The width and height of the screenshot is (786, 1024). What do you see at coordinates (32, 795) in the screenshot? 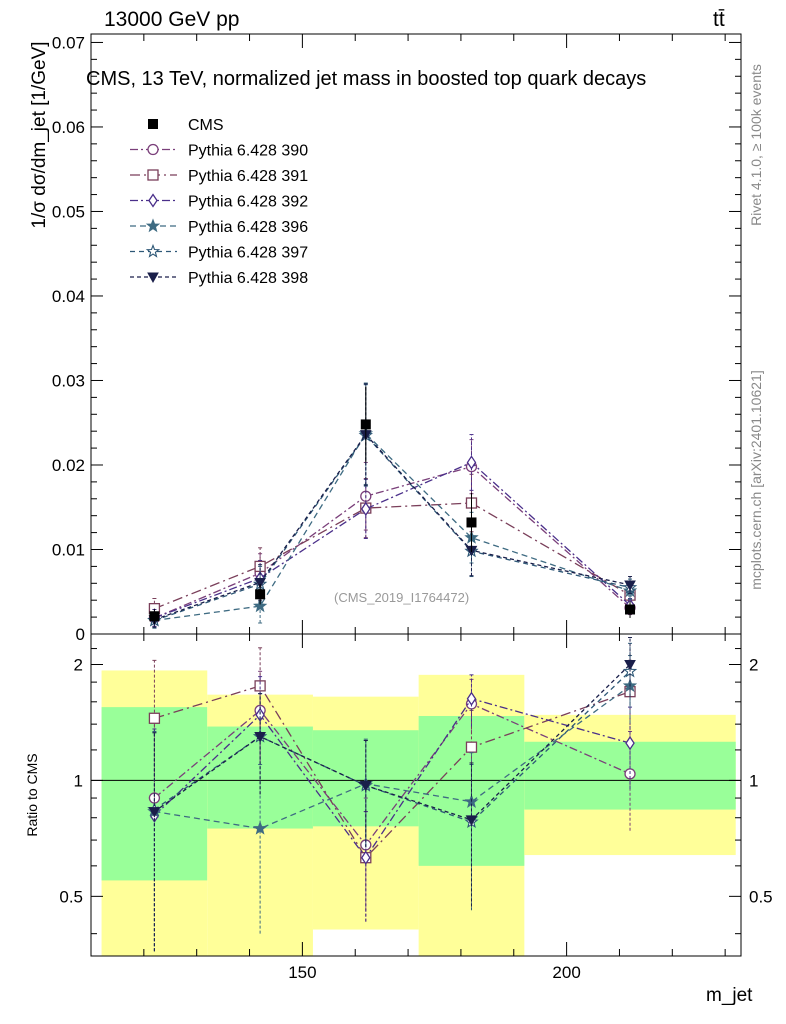
I see `ratio-y-axis-label: Ratio to CMS` at bounding box center [32, 795].